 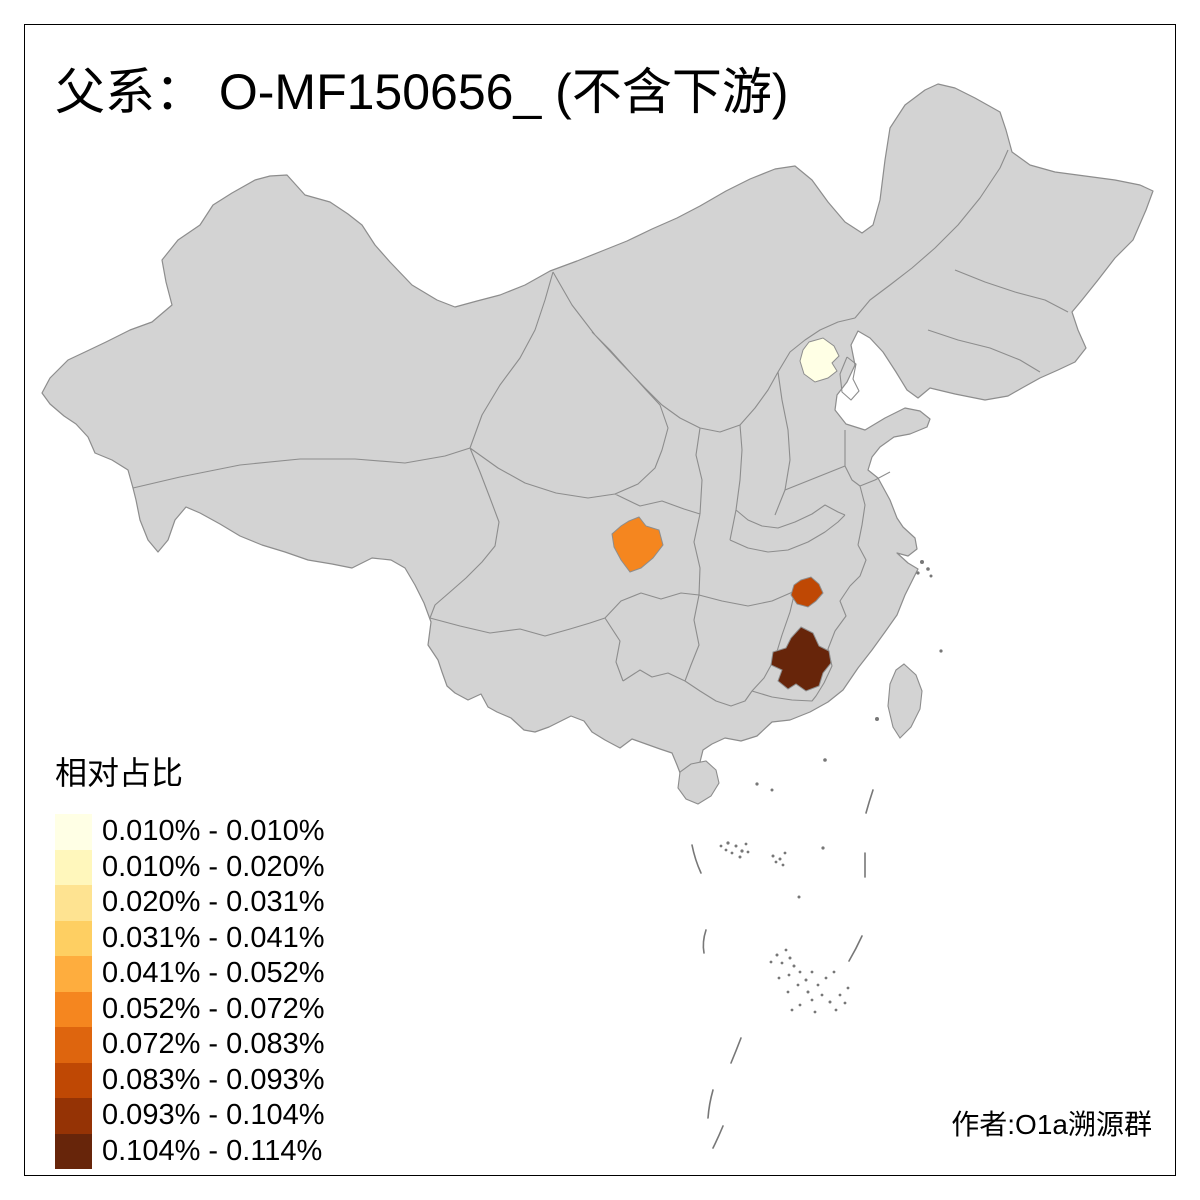 I want to click on legend-label: 0.052% - 0.072%, so click(x=213, y=1008).